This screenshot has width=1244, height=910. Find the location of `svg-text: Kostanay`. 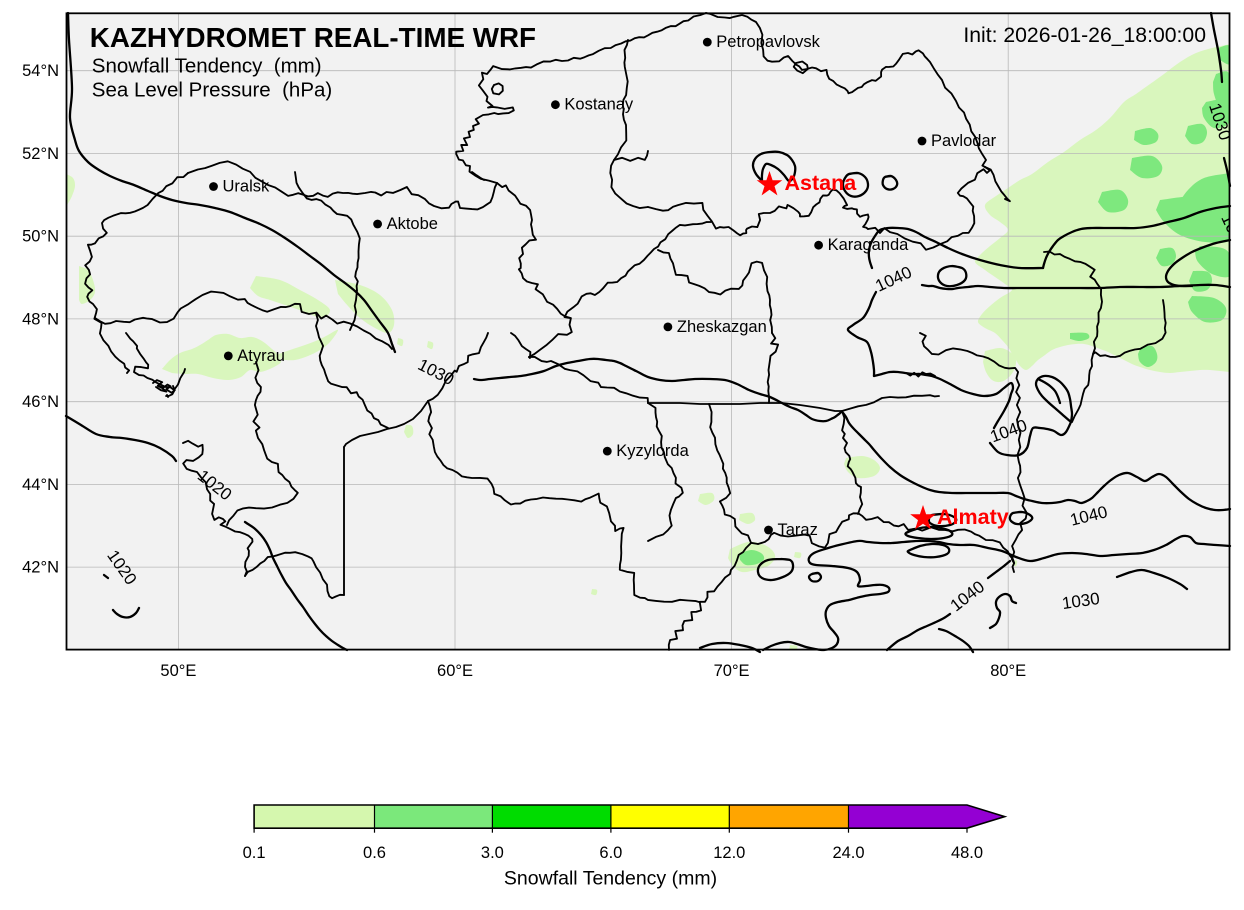

svg-text: Kostanay is located at coordinates (599, 105).